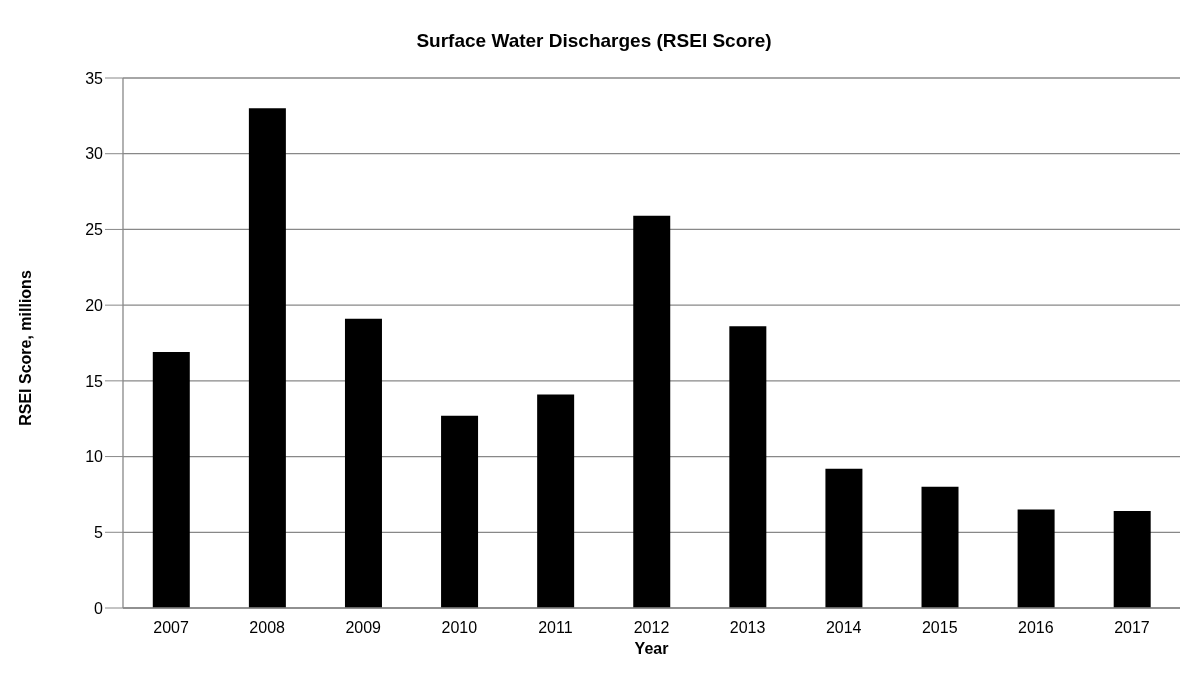 The height and width of the screenshot is (689, 1188). What do you see at coordinates (94, 230) in the screenshot?
I see `y-tick-label: 25` at bounding box center [94, 230].